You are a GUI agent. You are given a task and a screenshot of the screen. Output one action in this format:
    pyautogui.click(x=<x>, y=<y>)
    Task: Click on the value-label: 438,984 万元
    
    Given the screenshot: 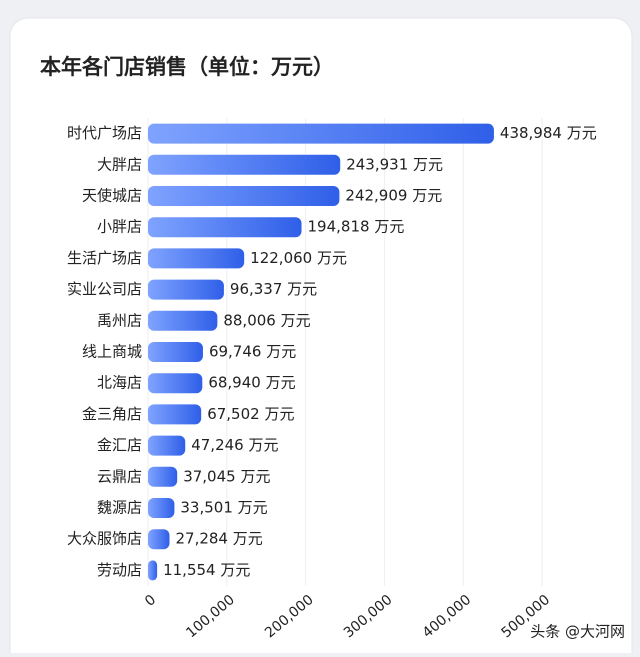 What is the action you would take?
    pyautogui.click(x=548, y=133)
    